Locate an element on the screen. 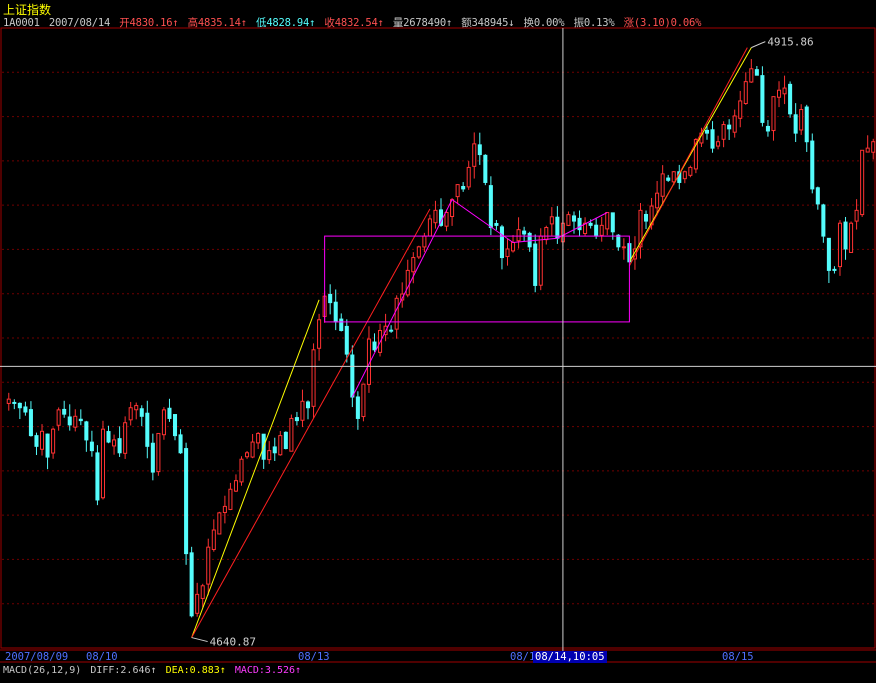 This screenshot has height=683, width=876. high-price: 高4835.14↑ is located at coordinates (217, 23).